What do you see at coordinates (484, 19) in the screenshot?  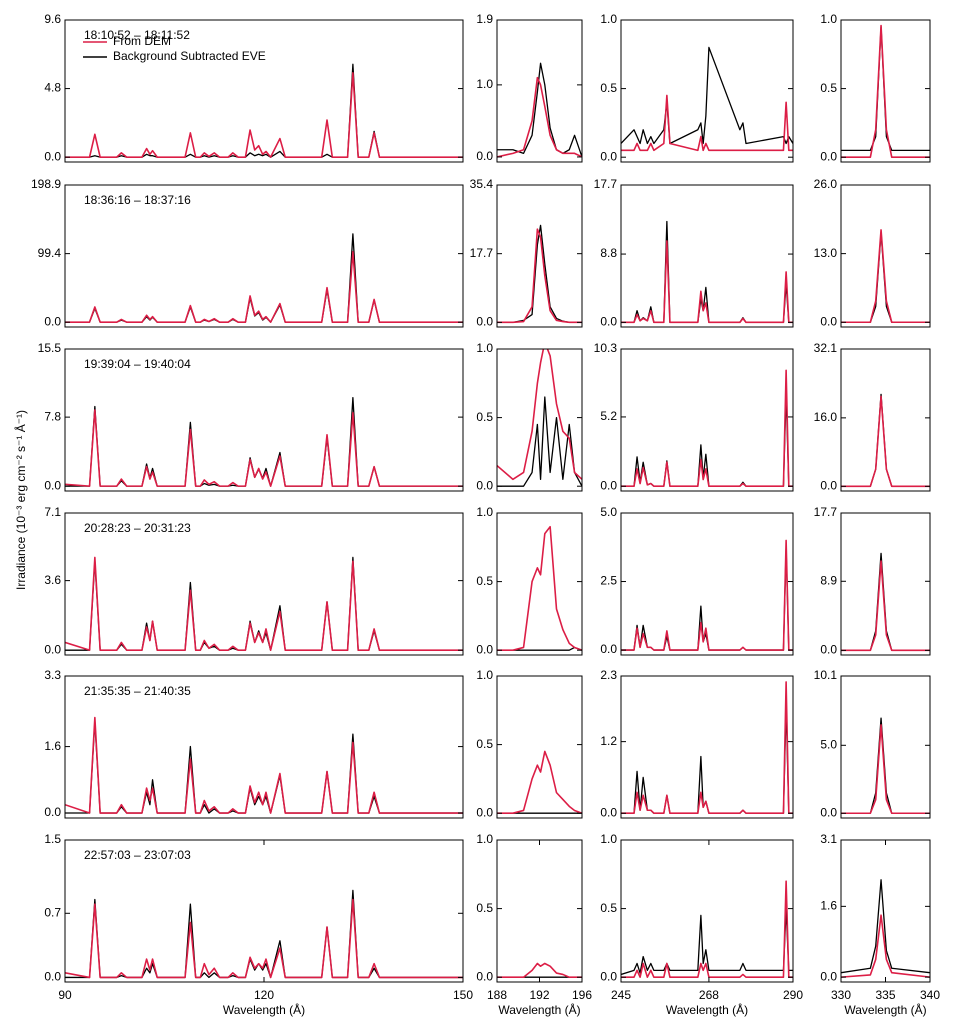 I see `y-tick-label: 1.9` at bounding box center [484, 19].